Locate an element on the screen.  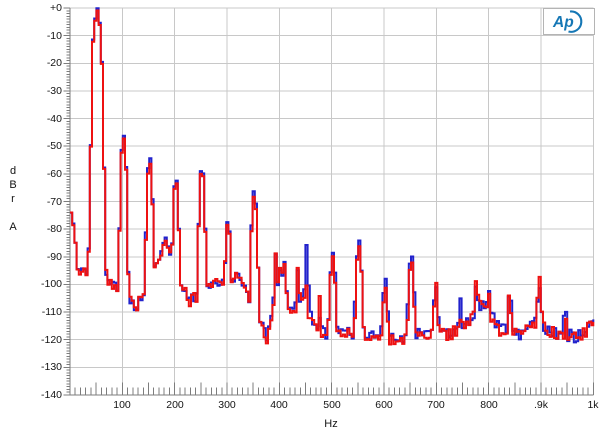
y-axis-unit-a: A is located at coordinates (13, 227).